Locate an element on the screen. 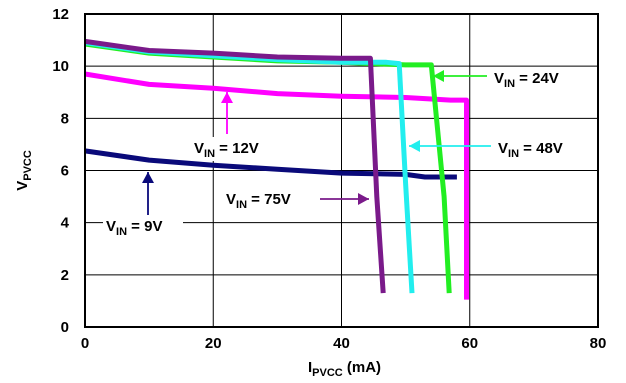 This screenshot has height=383, width=626. x-axis-label: IPVCC (mA) is located at coordinates (344, 369).